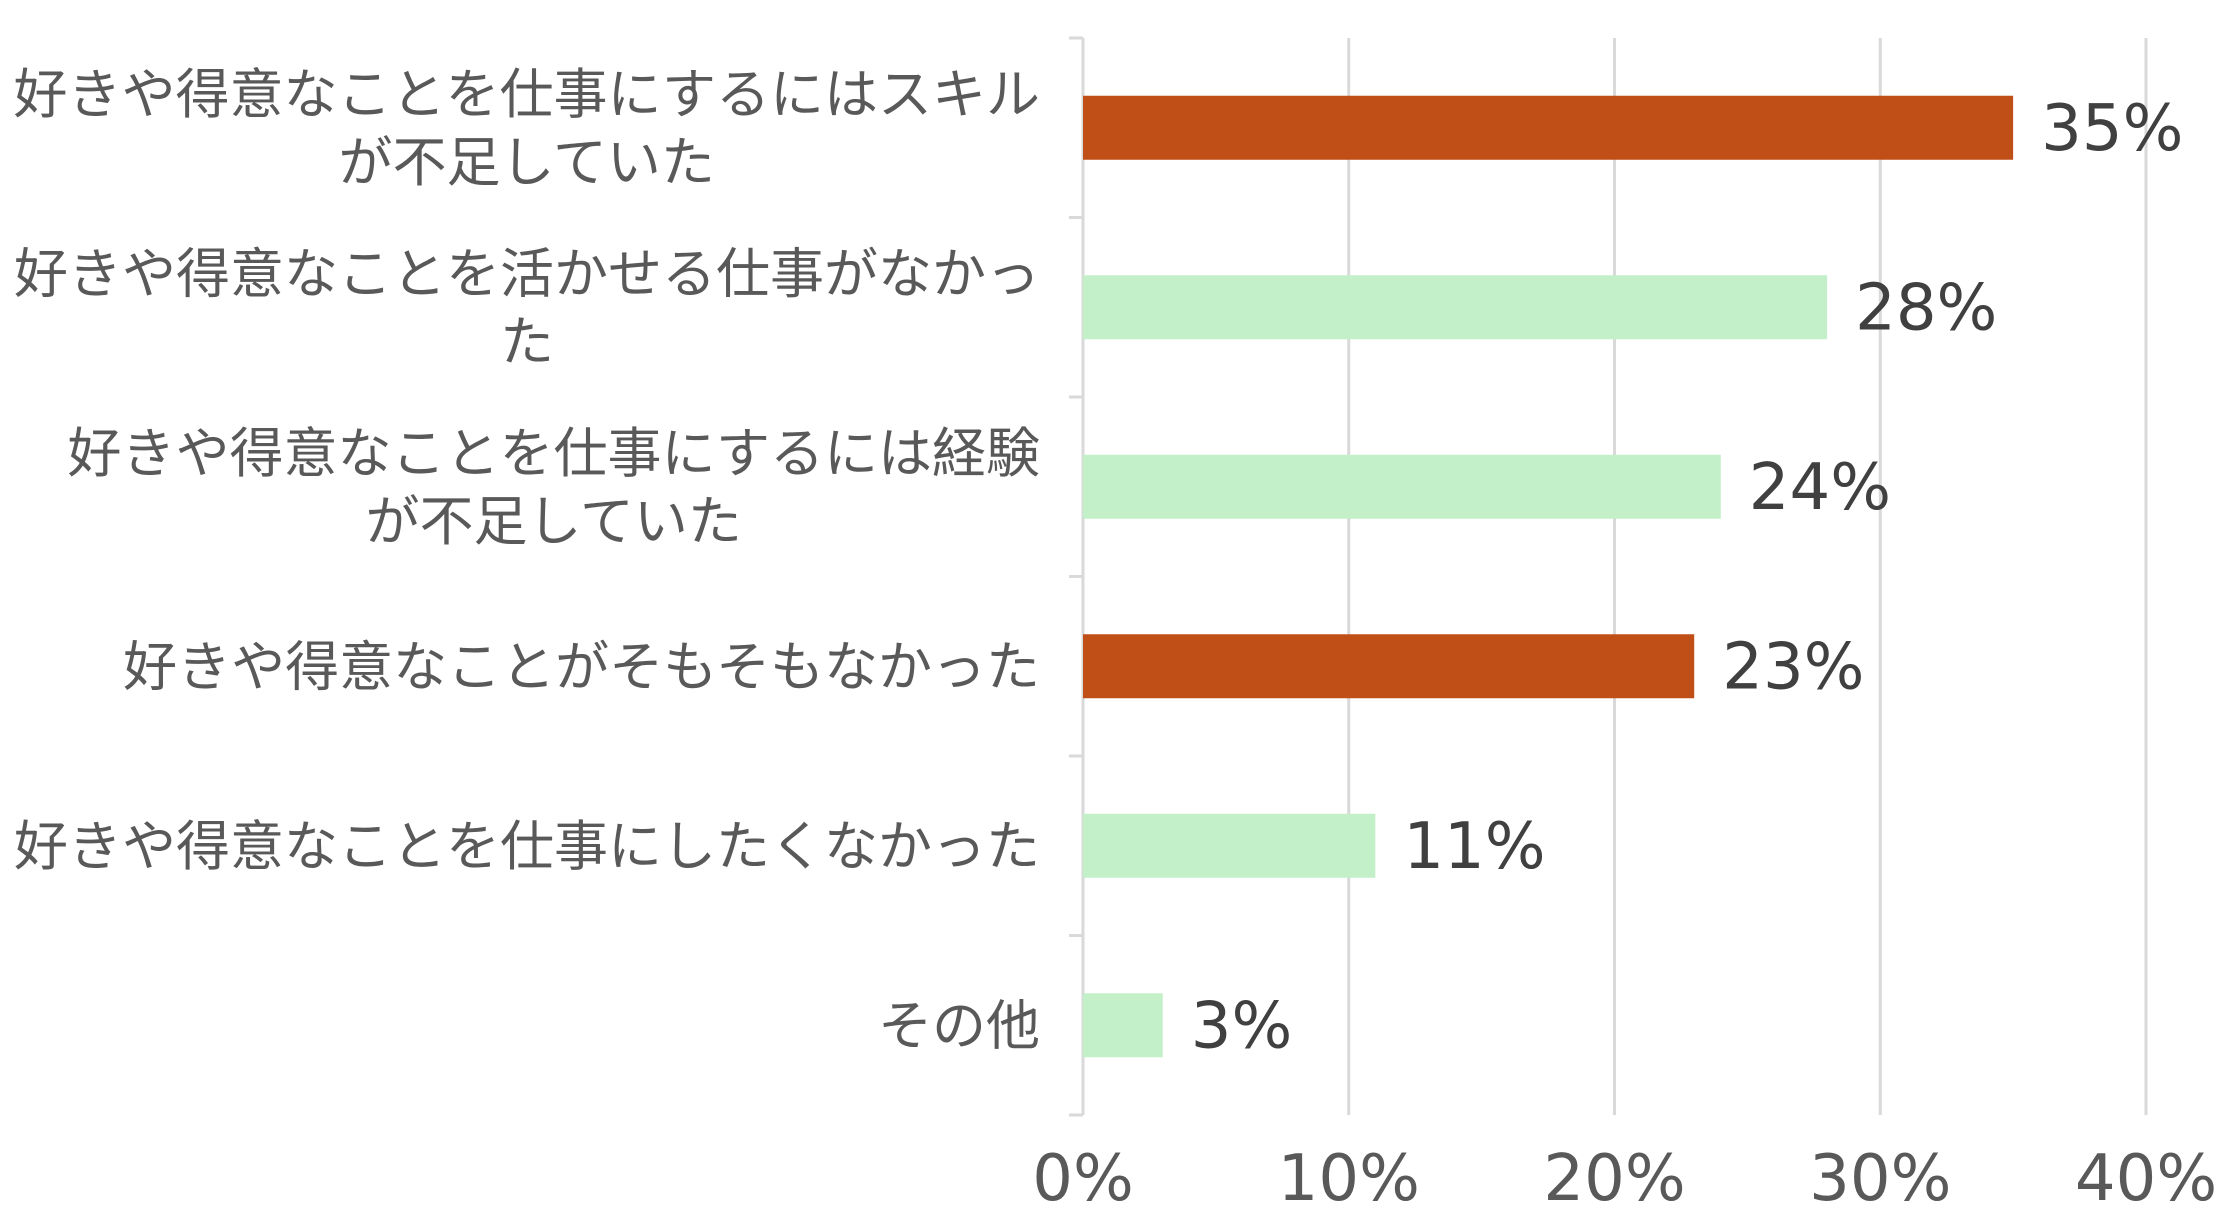 This screenshot has height=1218, width=2235. I want to click on category-label-line: 好きや得意なことを仕事にするには経験, so click(553, 453).